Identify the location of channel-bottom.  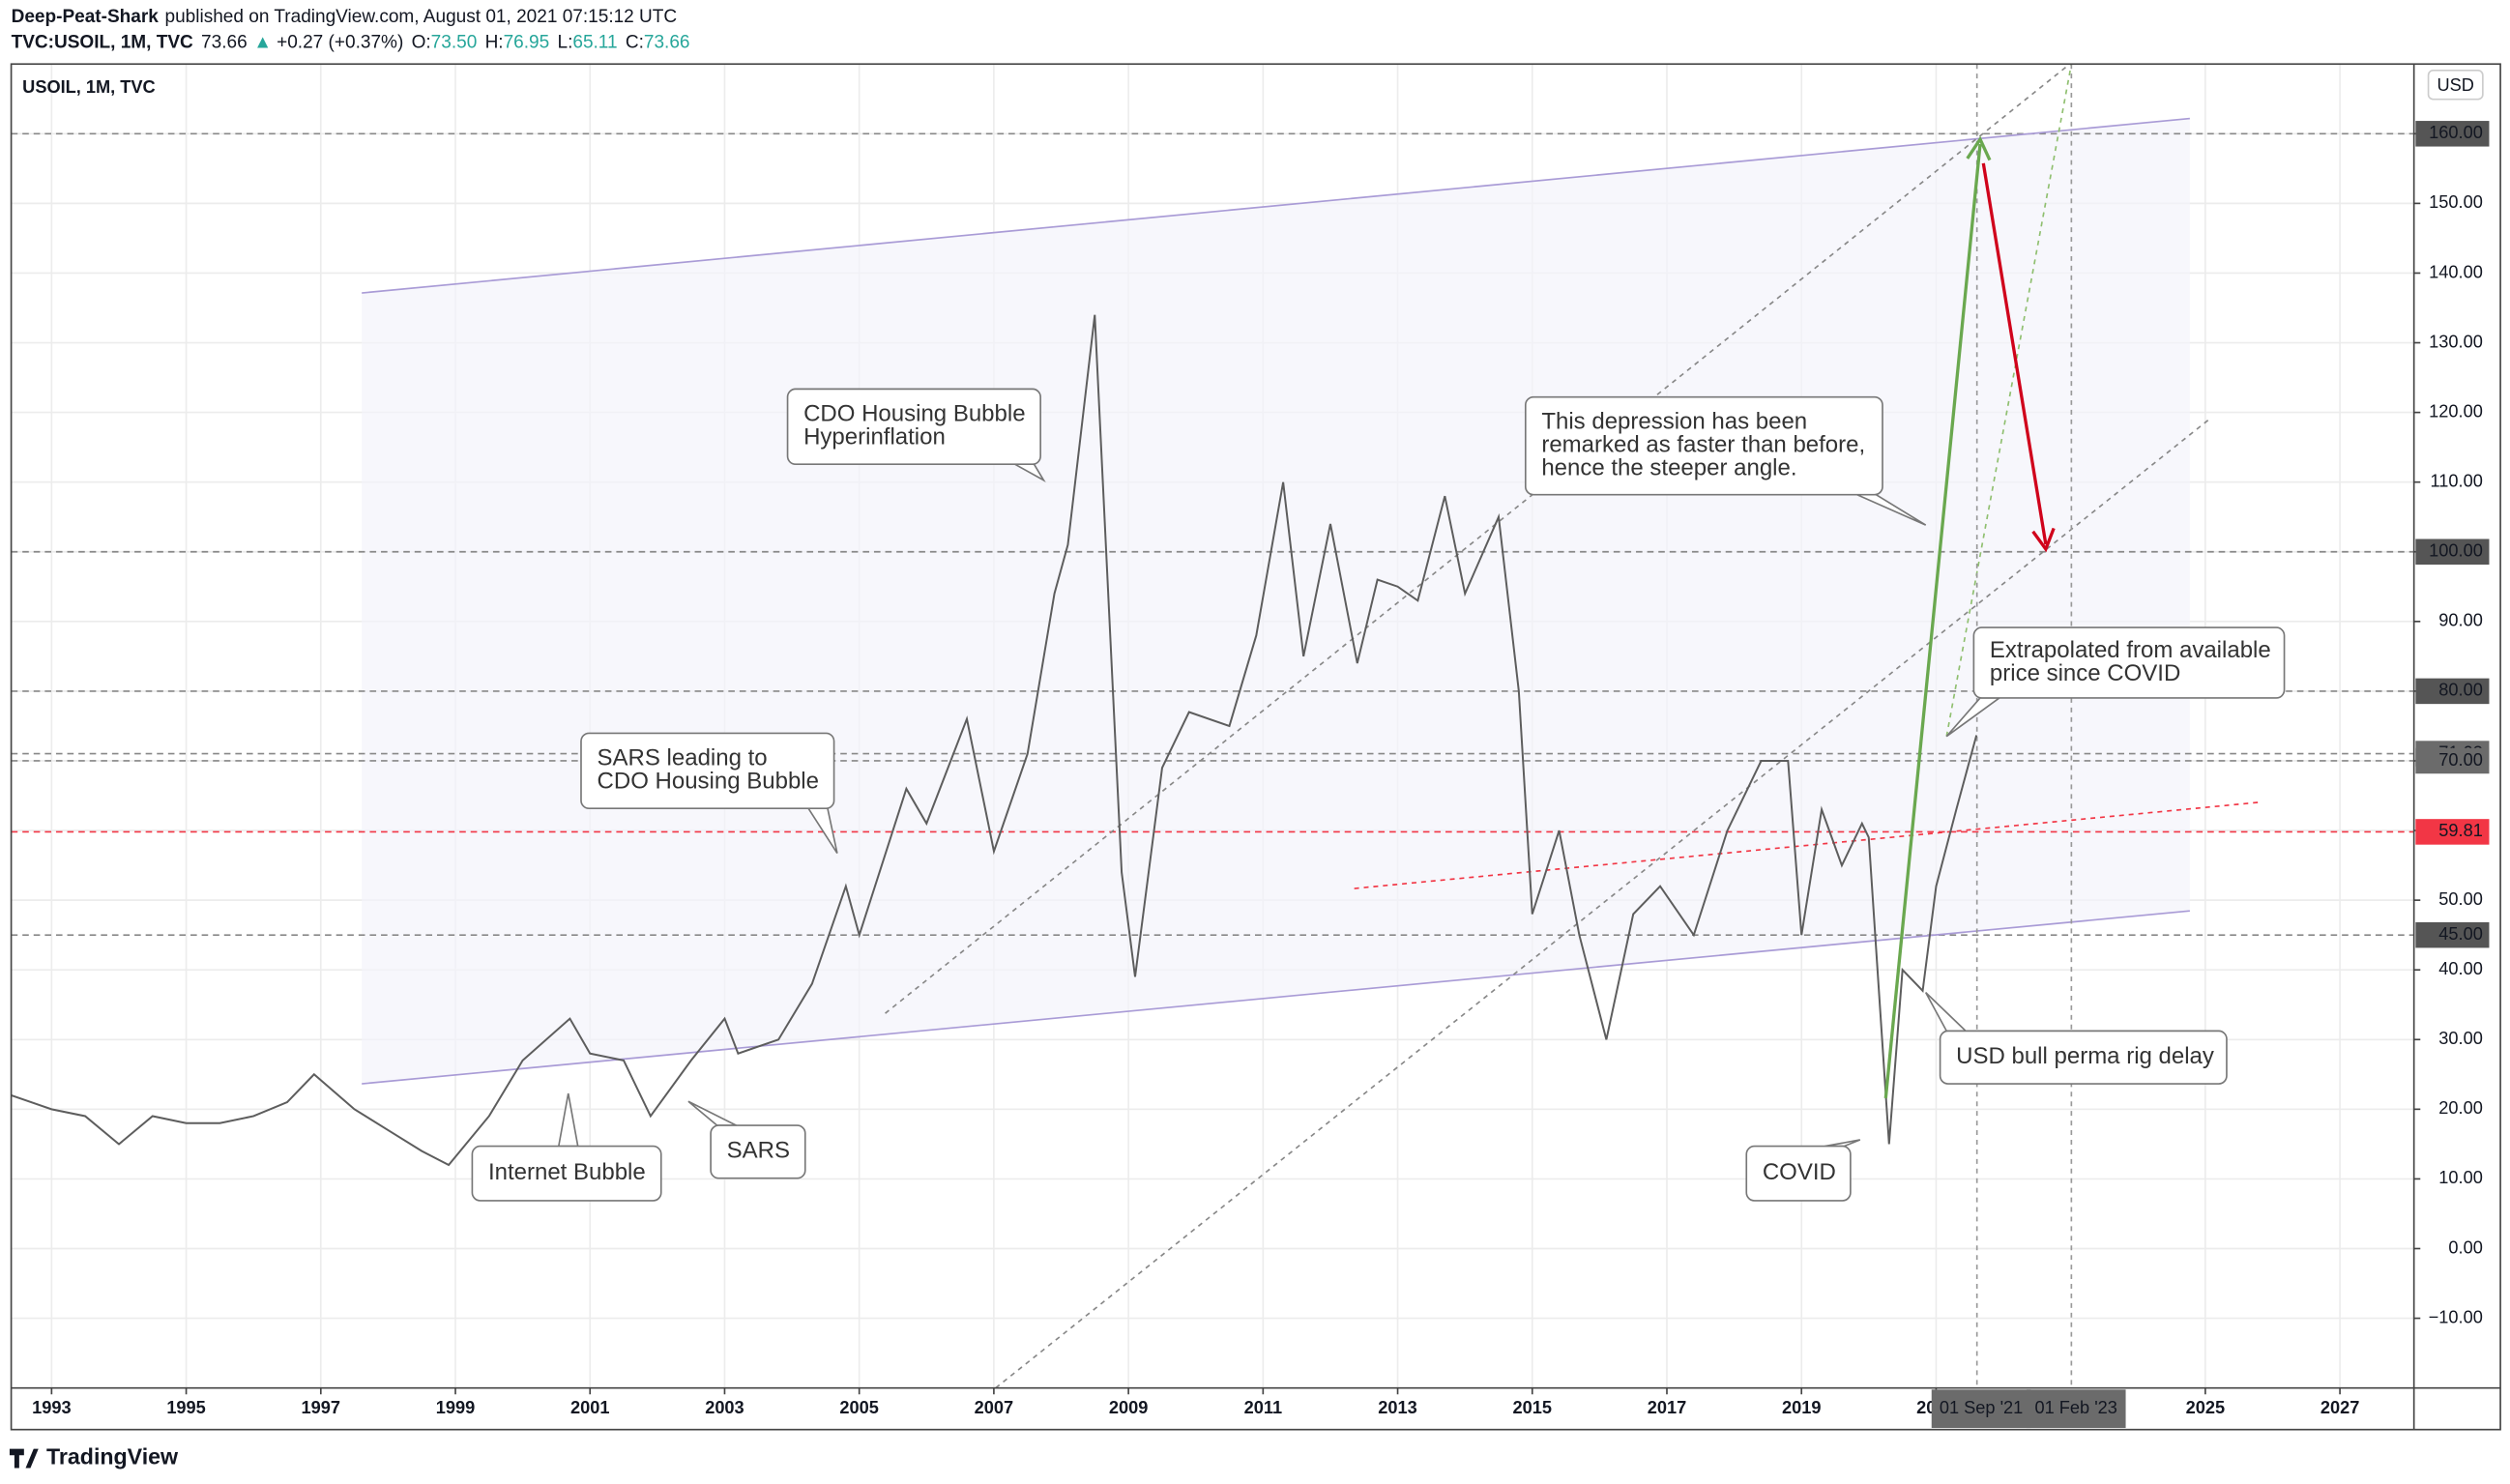
(1276, 998).